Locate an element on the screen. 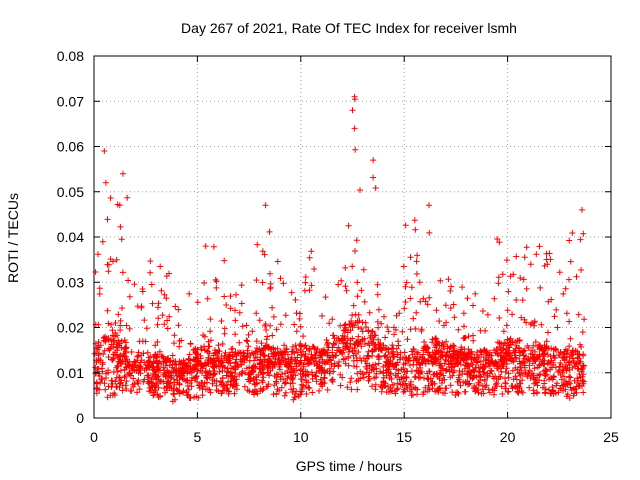 This screenshot has width=640, height=480. y-tick-label: 0.05 is located at coordinates (70, 192).